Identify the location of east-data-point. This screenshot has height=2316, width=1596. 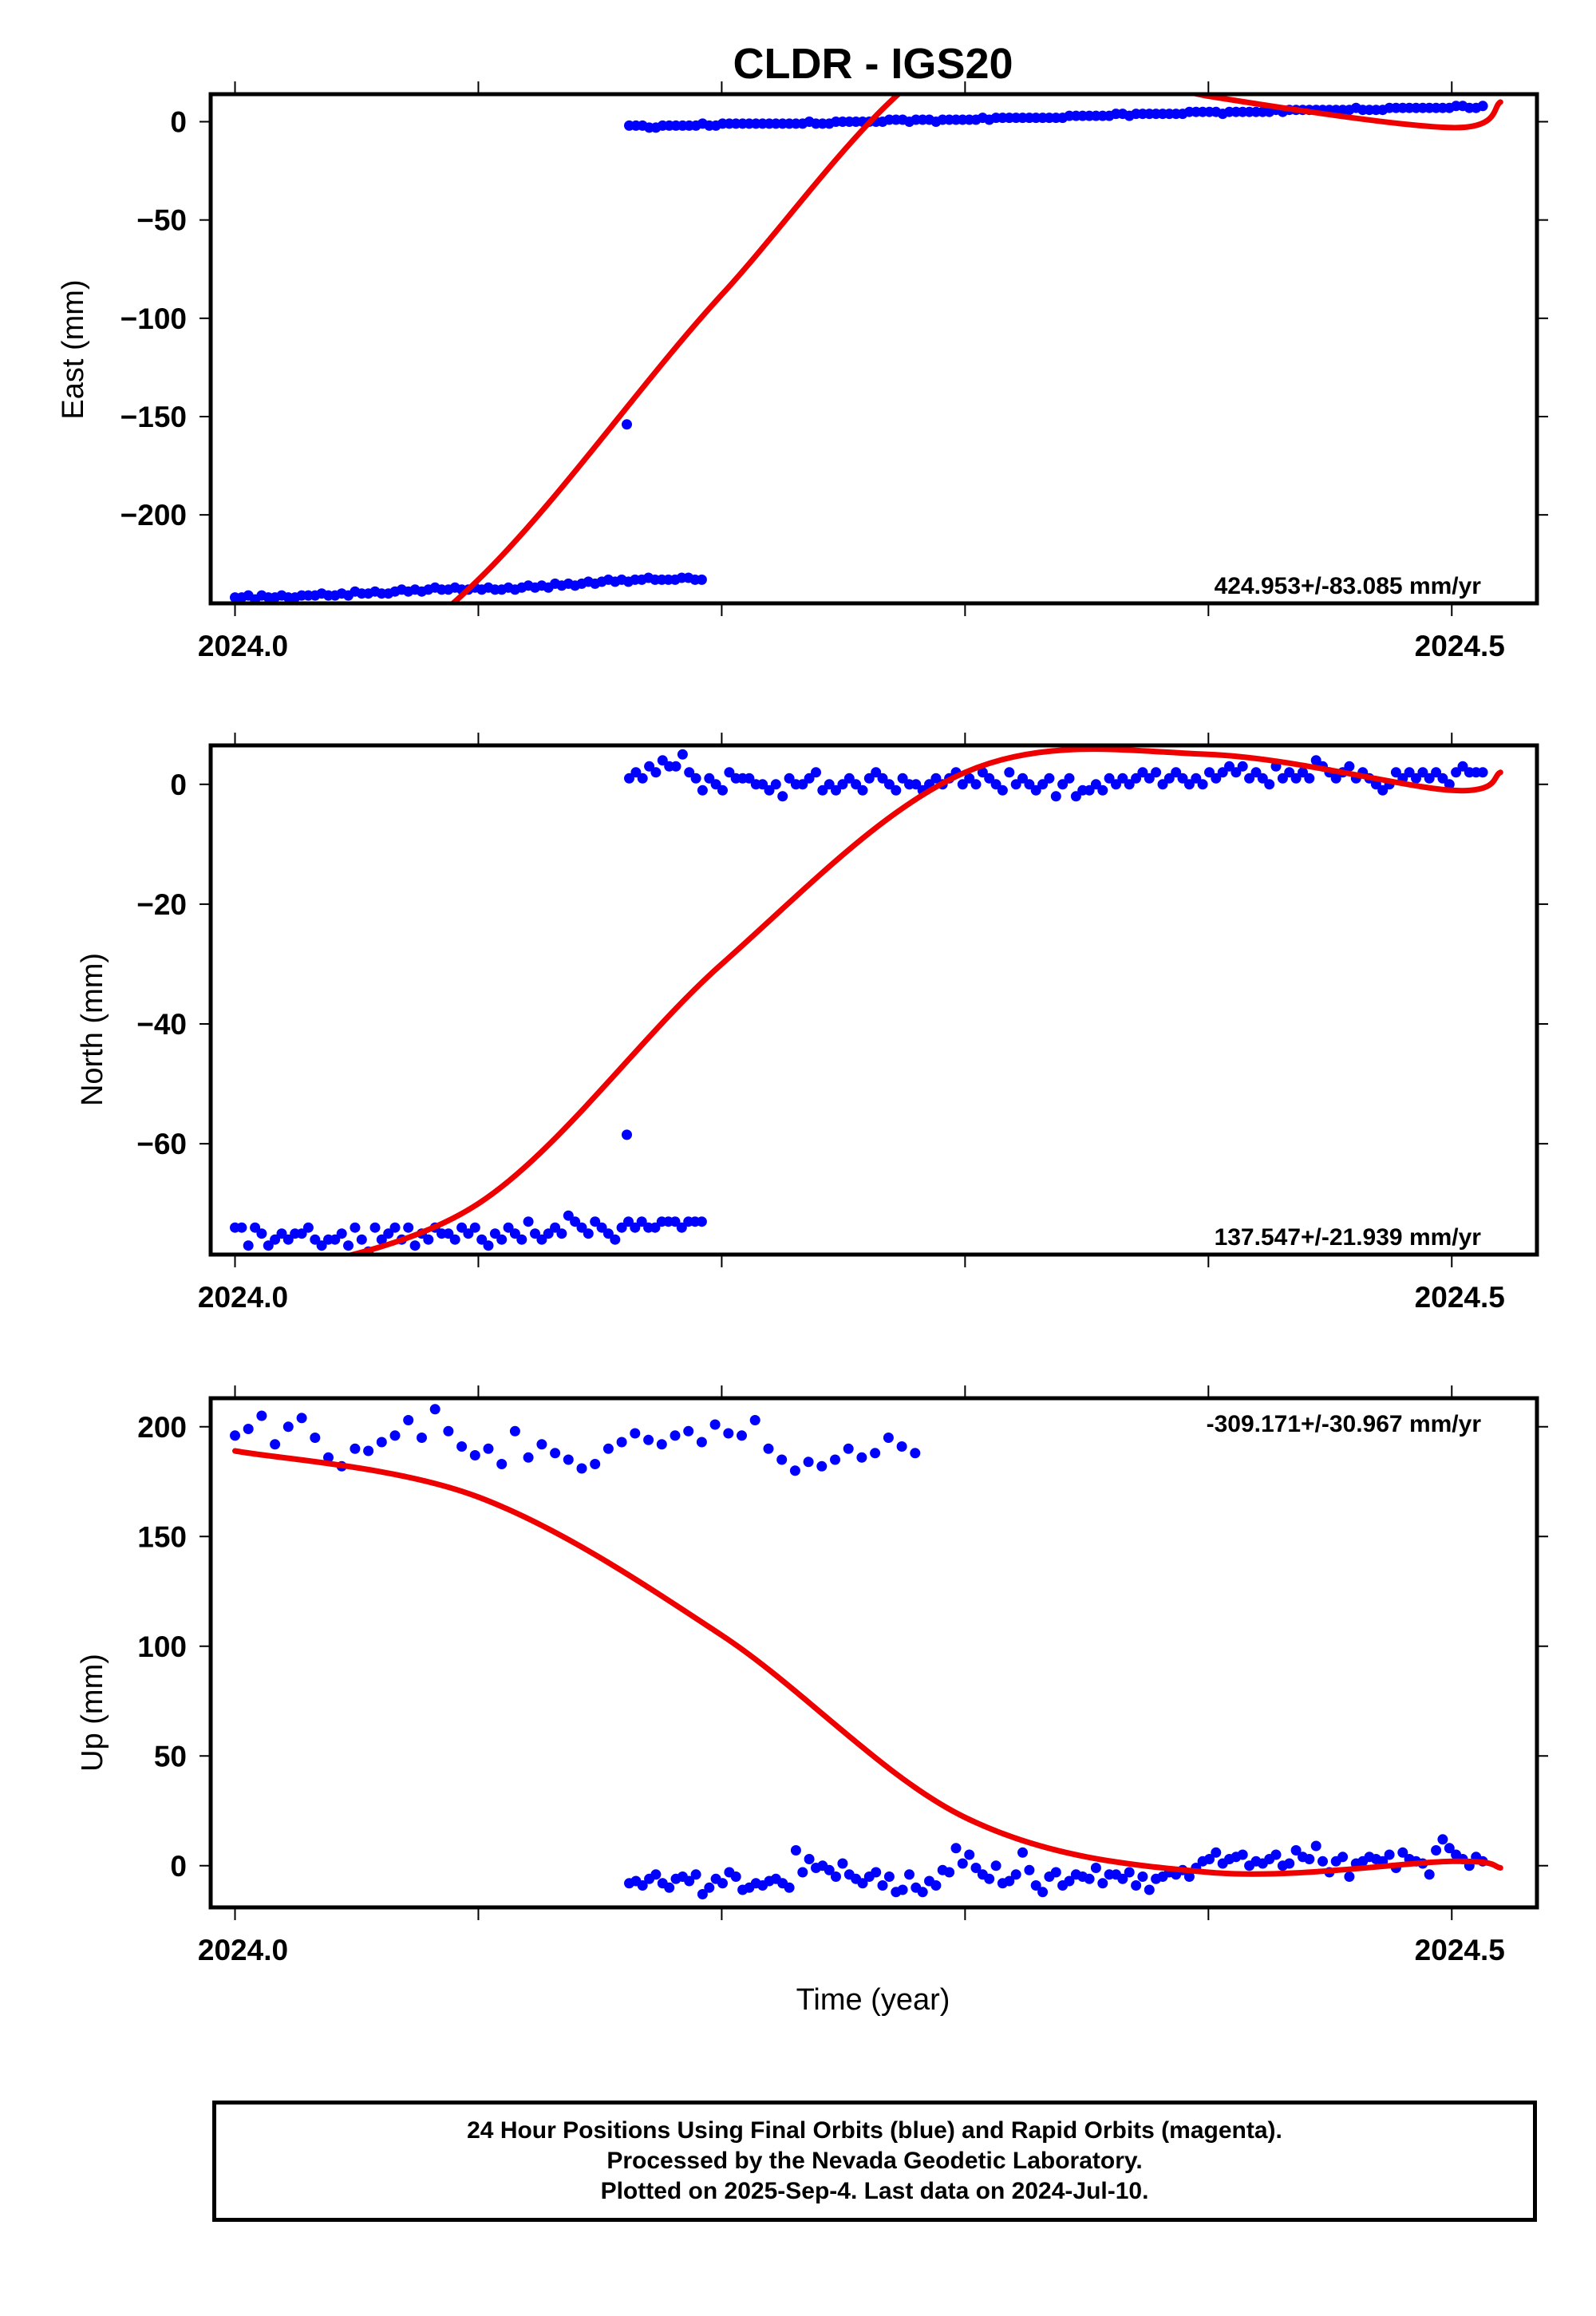
(1482, 106).